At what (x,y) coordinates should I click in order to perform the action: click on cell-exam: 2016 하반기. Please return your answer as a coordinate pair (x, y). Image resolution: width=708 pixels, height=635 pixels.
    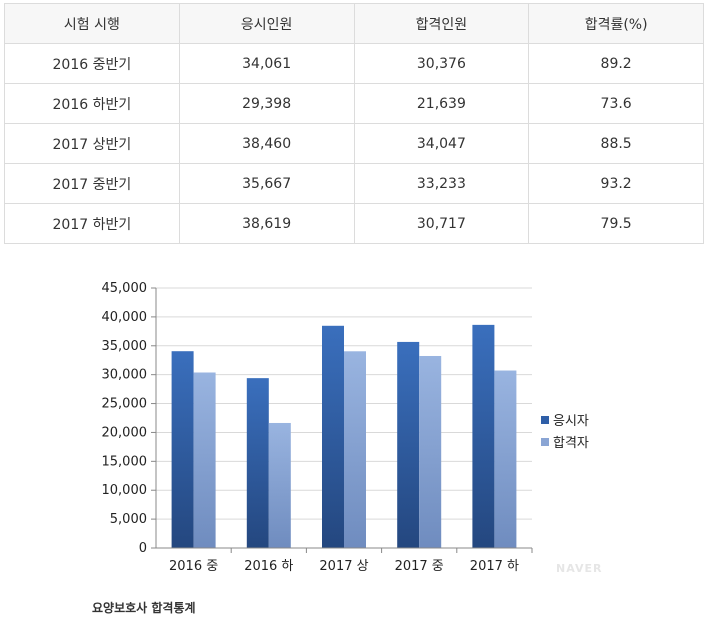
    Looking at the image, I should click on (92, 103).